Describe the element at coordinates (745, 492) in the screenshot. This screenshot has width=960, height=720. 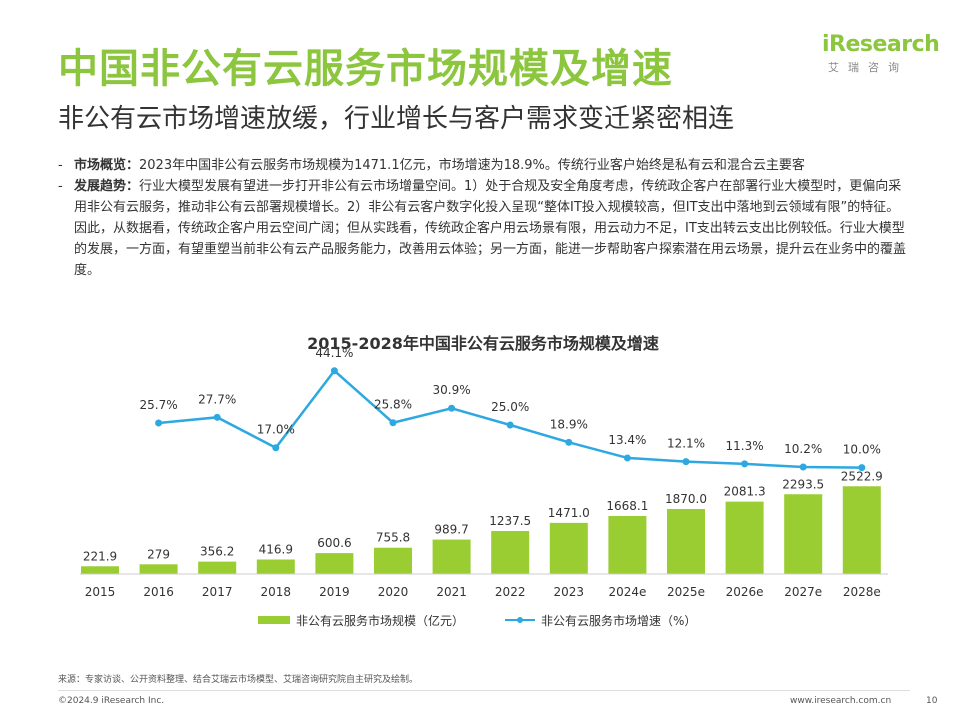
I see `bar-value-label-2026e: 2081.3` at that location.